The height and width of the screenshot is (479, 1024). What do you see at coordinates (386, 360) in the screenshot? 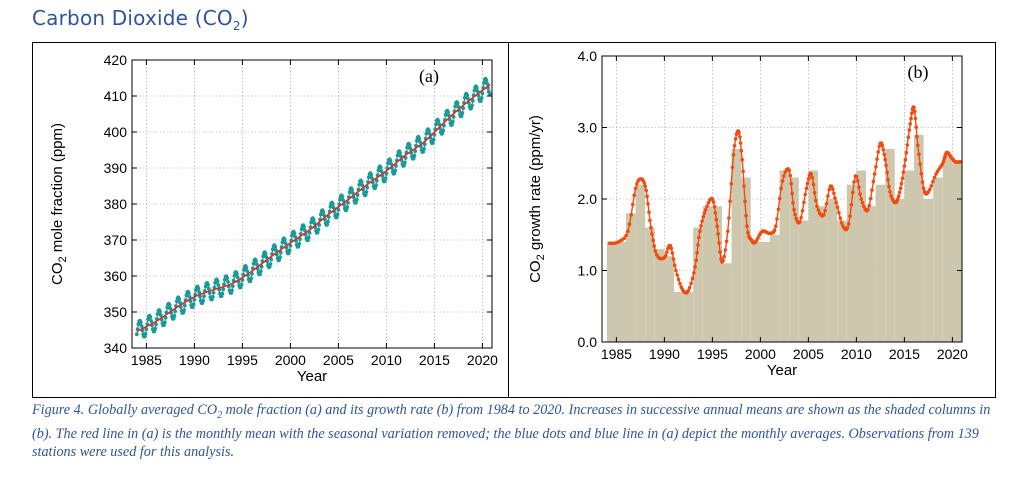
I see `x-tick-label: 2010` at bounding box center [386, 360].